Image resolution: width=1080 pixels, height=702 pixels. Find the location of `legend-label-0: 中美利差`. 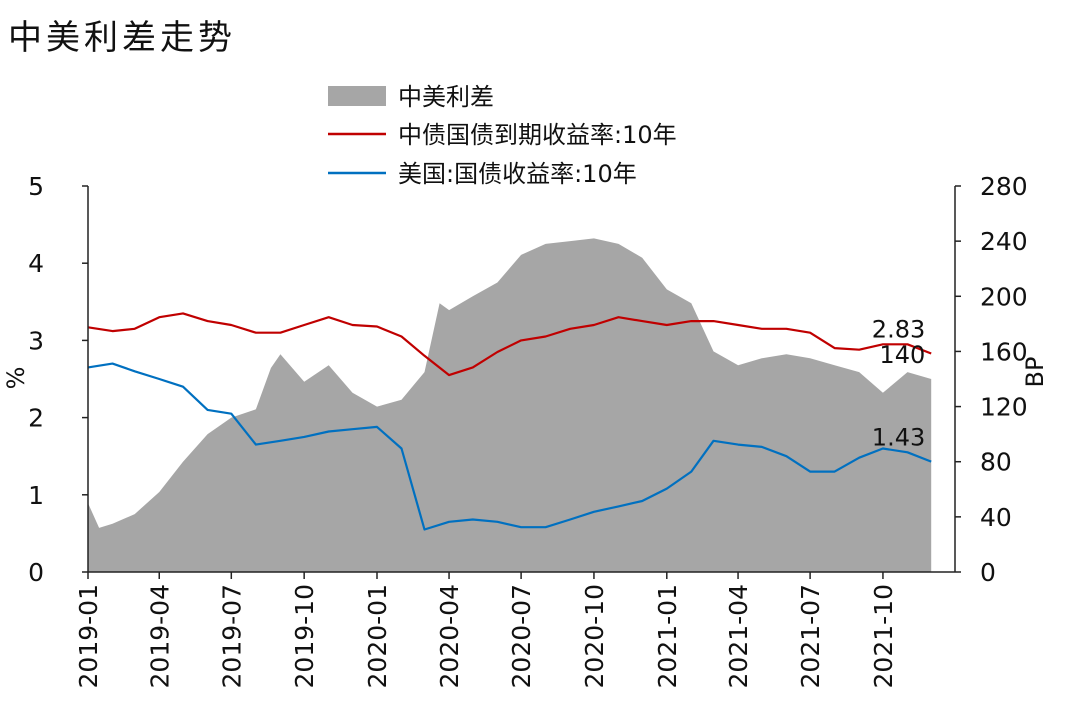

legend-label-0: 中美利差 is located at coordinates (446, 97).